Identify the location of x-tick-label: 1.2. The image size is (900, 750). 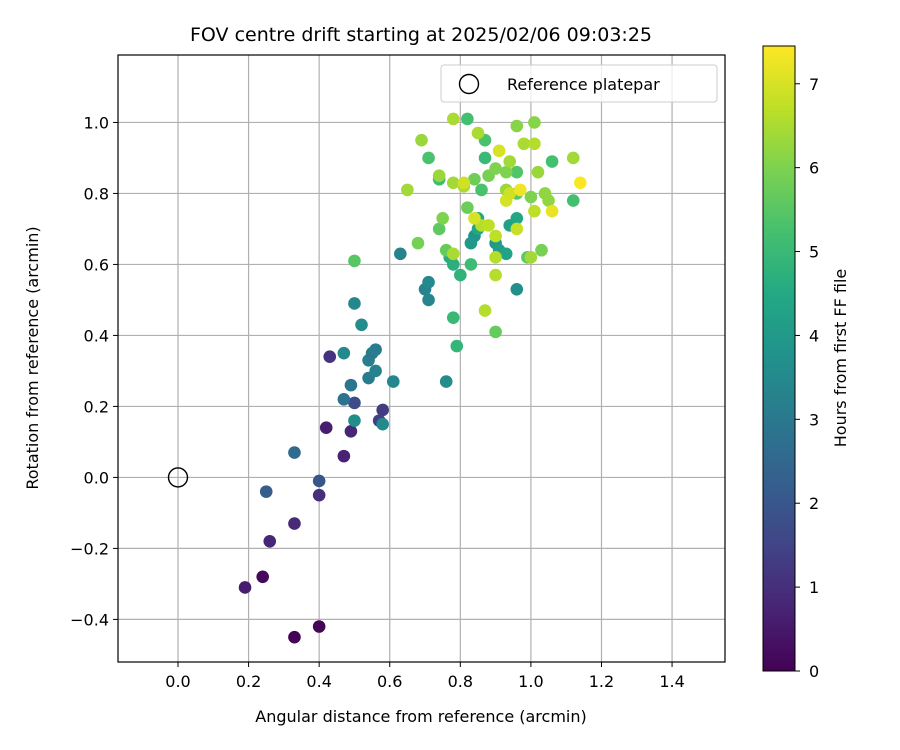
(601, 681).